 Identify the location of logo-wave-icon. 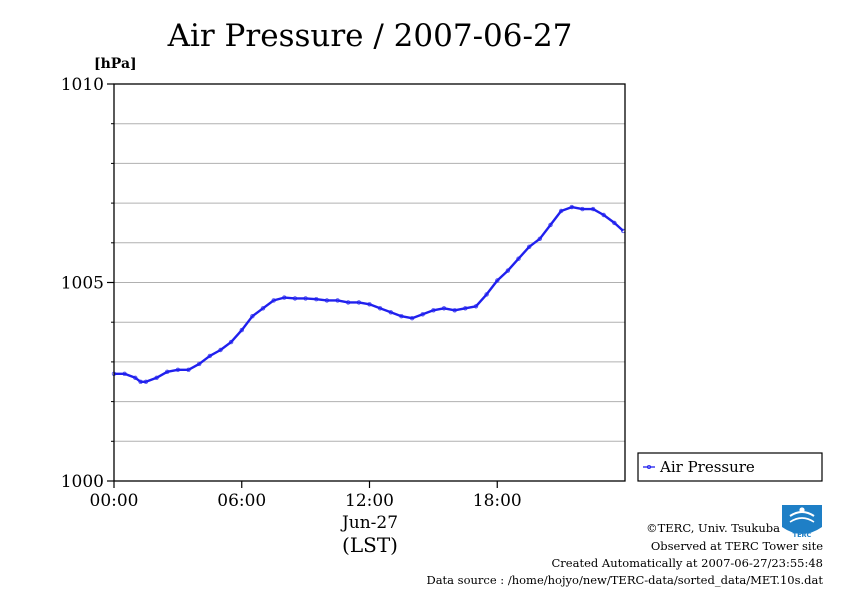
(802, 520).